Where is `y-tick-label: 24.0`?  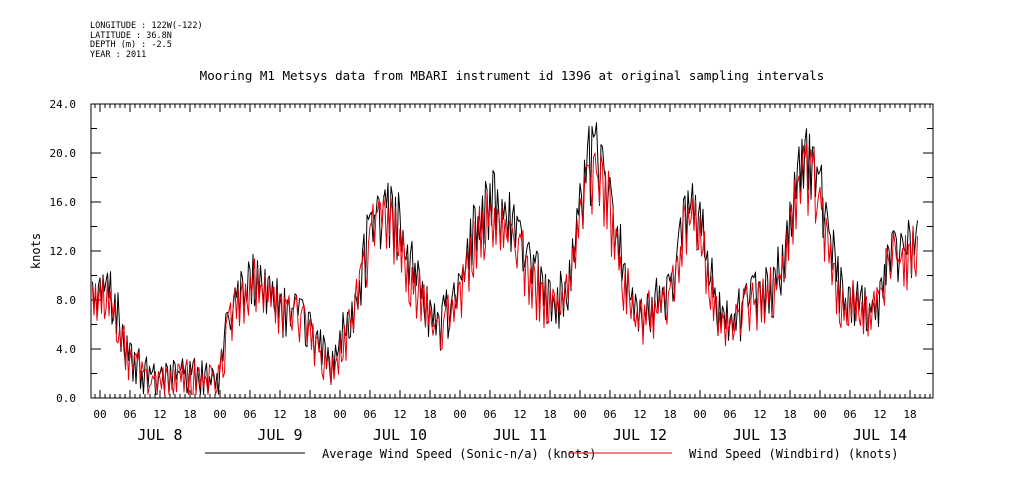
y-tick-label: 24.0 is located at coordinates (63, 104).